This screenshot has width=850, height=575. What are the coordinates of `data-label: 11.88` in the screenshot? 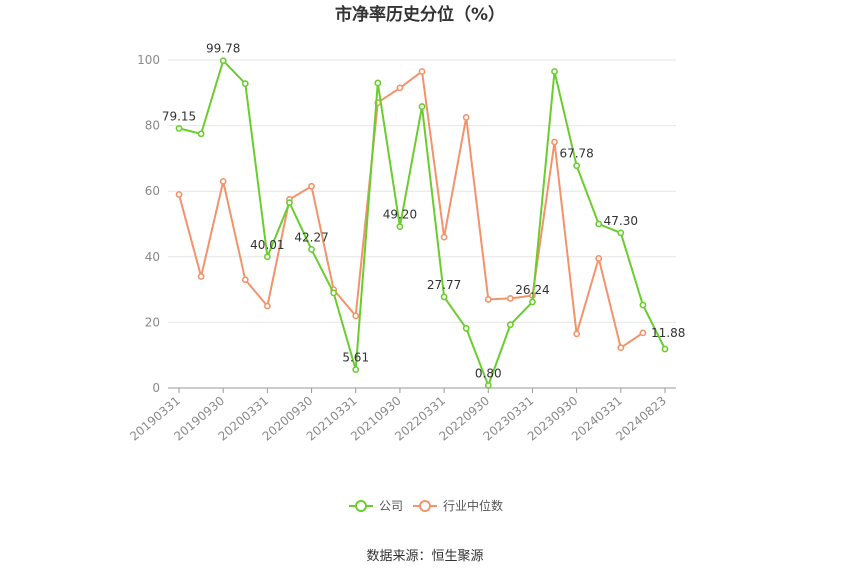 It's located at (668, 333).